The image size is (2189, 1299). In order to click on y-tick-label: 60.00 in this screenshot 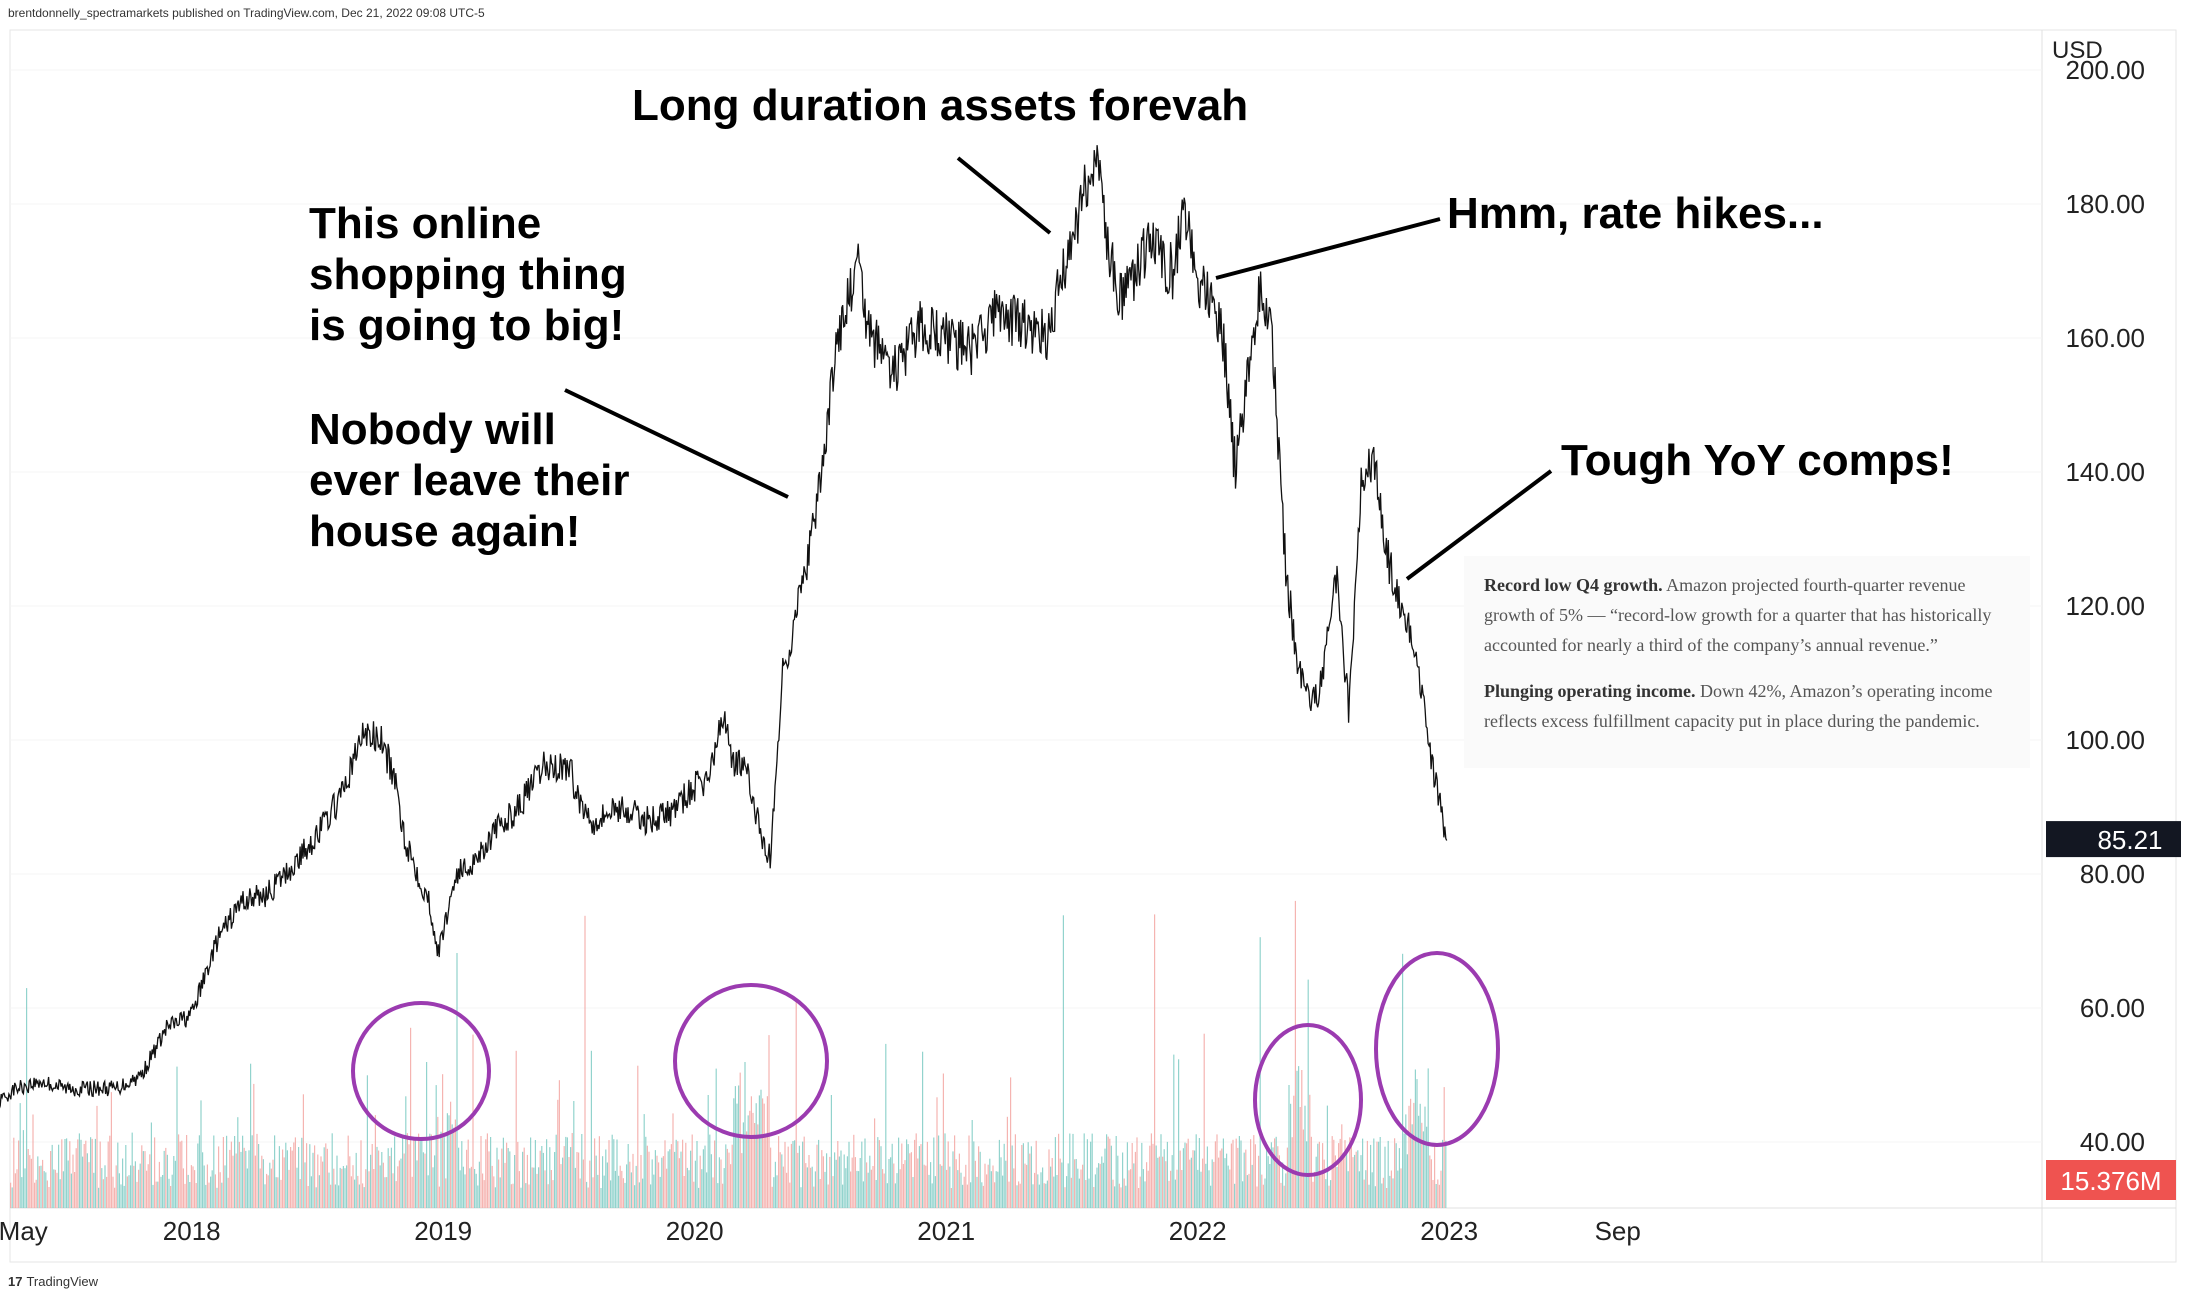, I will do `click(2112, 1008)`.